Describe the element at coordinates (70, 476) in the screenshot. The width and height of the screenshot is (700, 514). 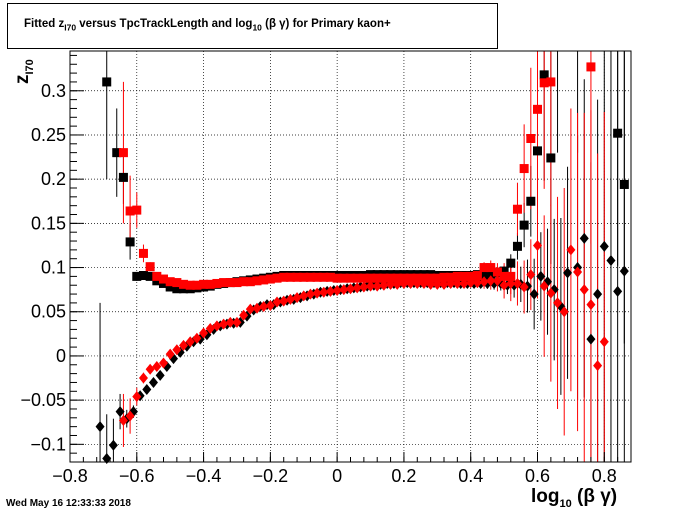
I see `x-tick-label: −0.8` at that location.